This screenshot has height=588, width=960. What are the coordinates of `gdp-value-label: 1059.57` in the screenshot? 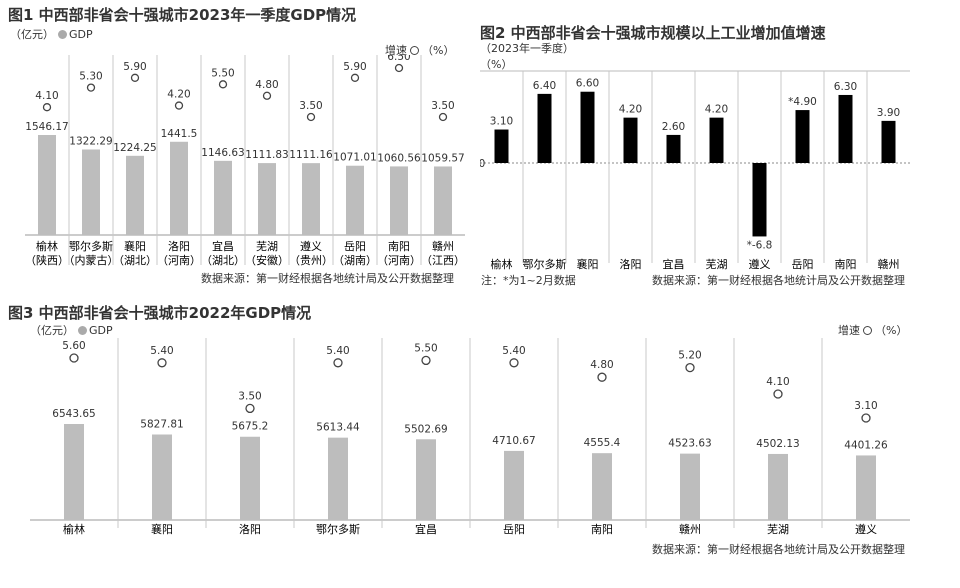 It's located at (442, 158).